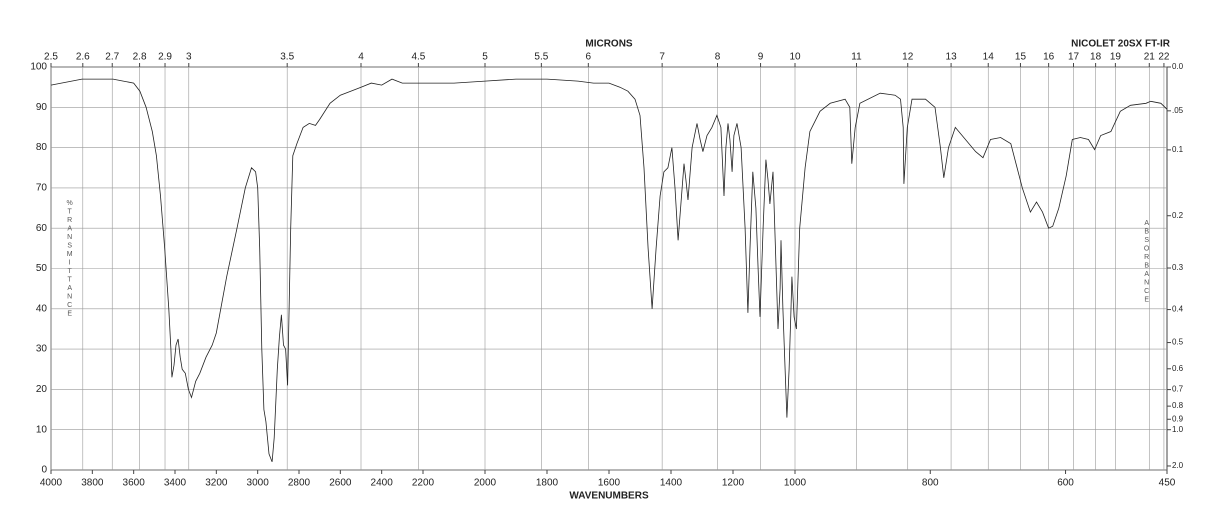  I want to click on x-tick-label: 2400, so click(382, 483).